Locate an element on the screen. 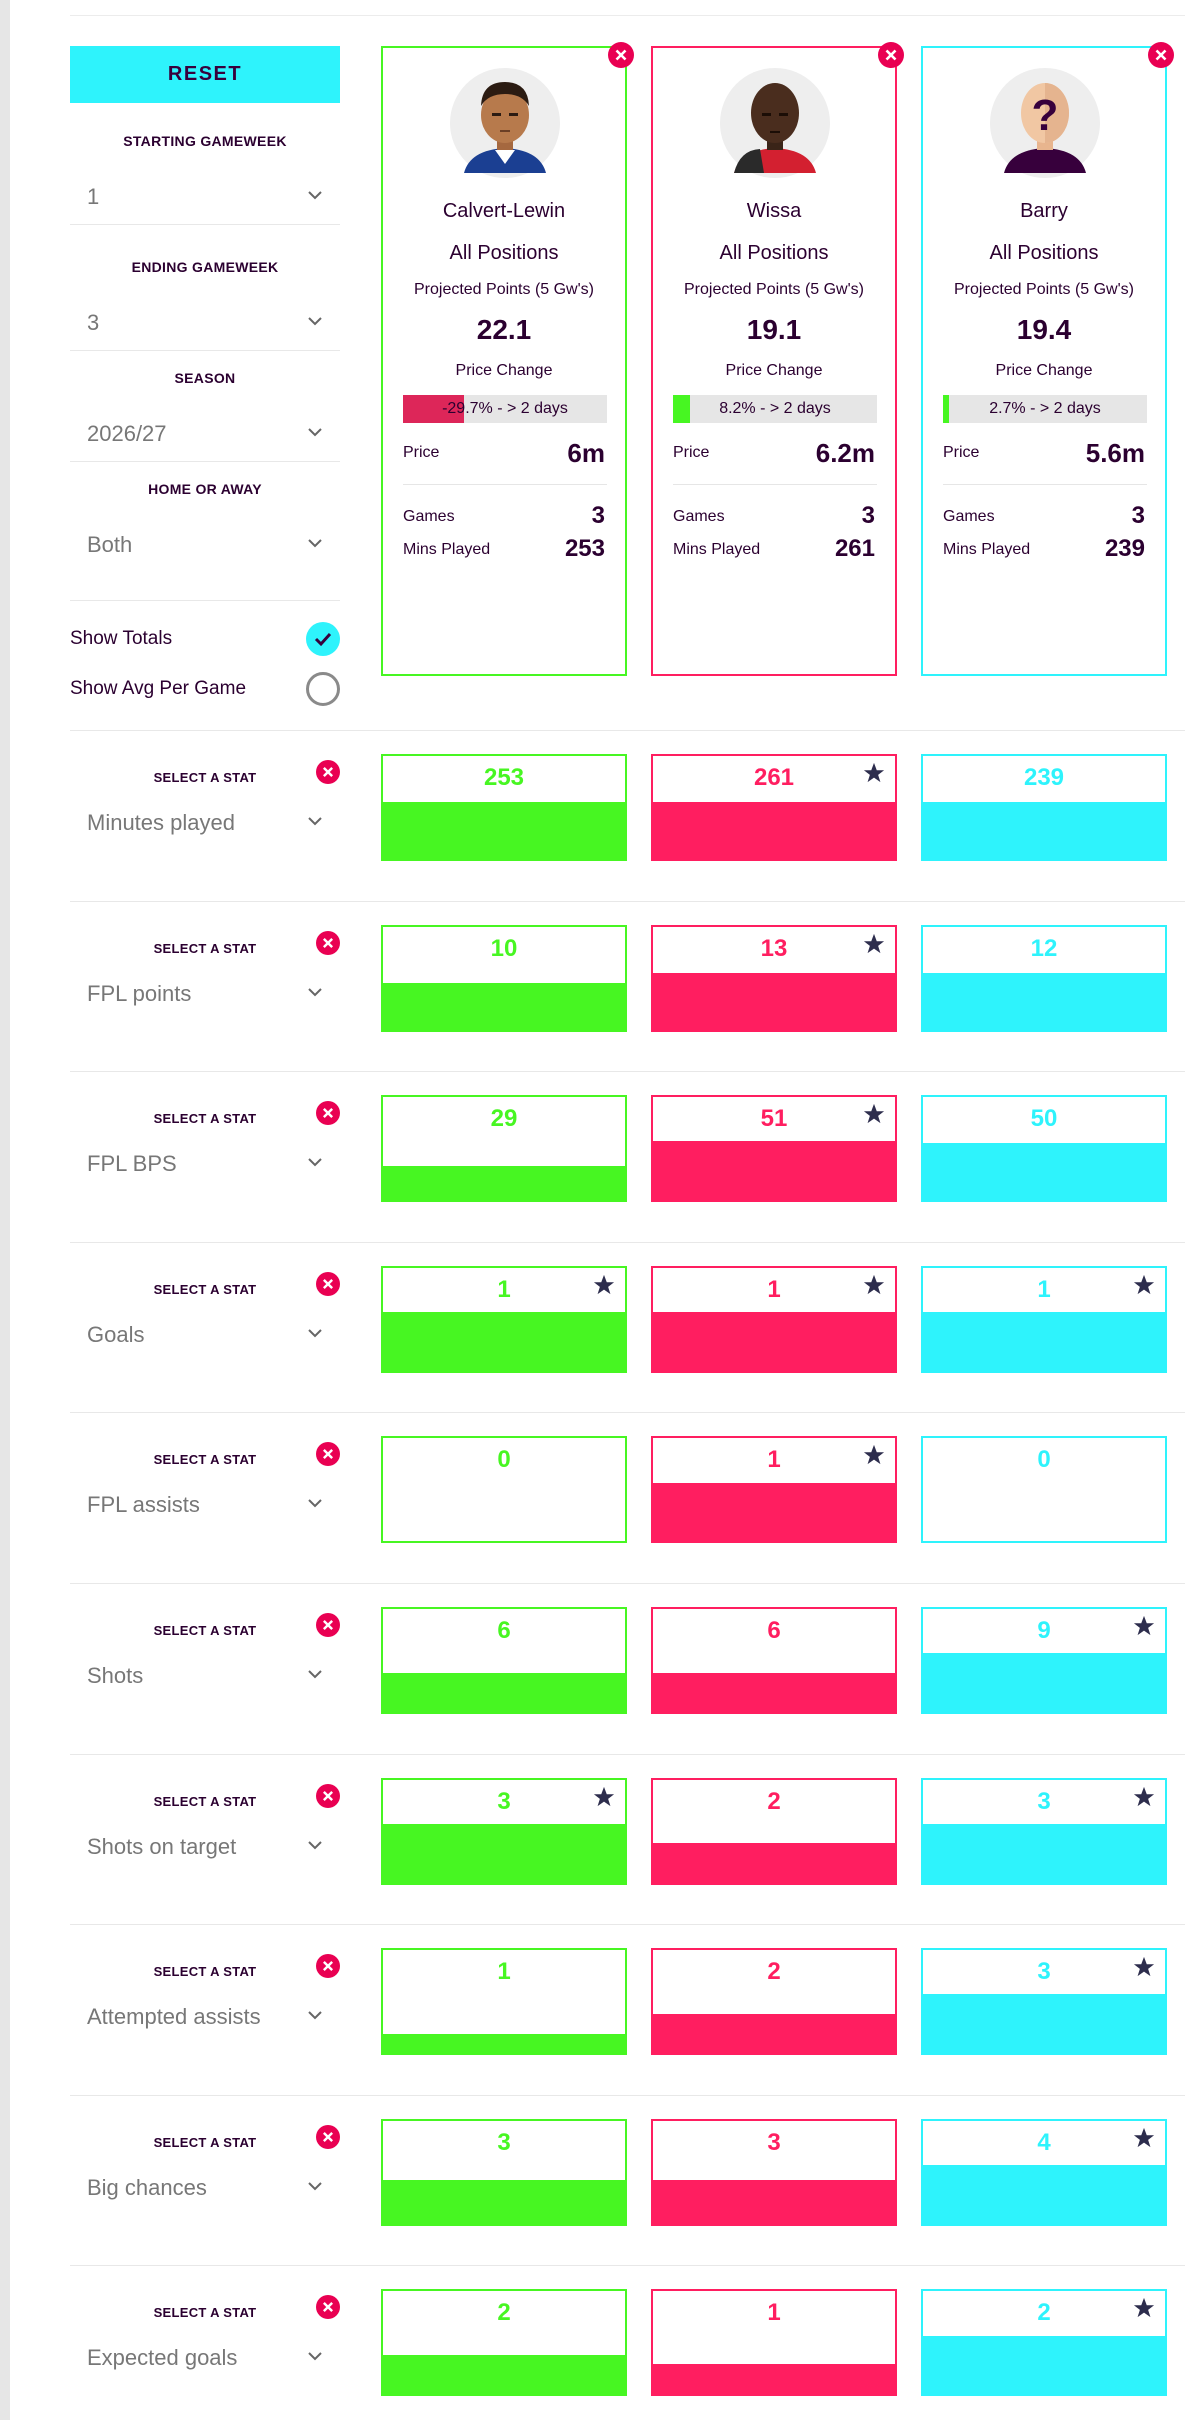 The image size is (1185, 2420). projected-points-label: Projected Points (5 Gw's) is located at coordinates (503, 289).